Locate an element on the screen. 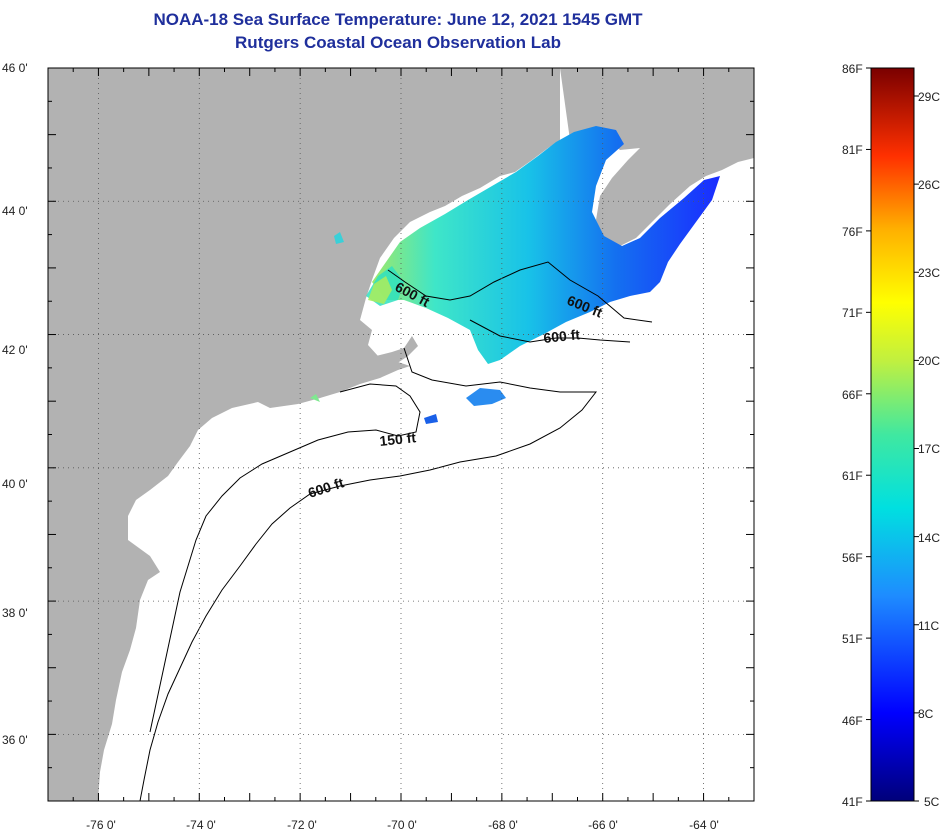 The width and height of the screenshot is (944, 832). colorbar-c-label: 17C is located at coordinates (929, 449).